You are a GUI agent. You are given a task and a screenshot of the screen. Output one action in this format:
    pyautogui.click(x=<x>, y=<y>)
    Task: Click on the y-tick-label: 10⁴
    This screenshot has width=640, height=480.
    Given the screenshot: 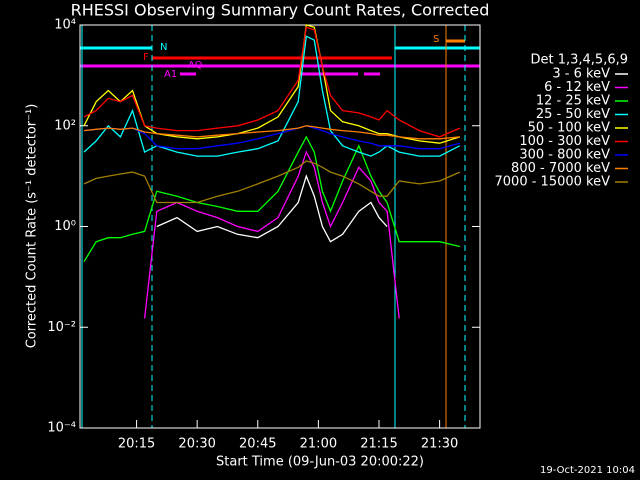 What is the action you would take?
    pyautogui.click(x=65, y=25)
    